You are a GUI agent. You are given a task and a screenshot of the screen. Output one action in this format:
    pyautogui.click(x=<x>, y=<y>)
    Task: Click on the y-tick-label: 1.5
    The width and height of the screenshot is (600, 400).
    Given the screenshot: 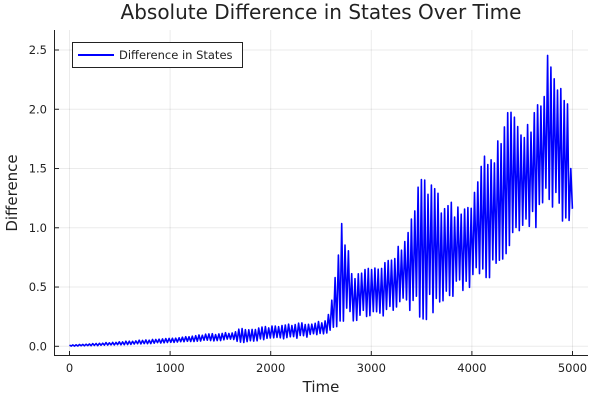 What is the action you would take?
    pyautogui.click(x=38, y=169)
    